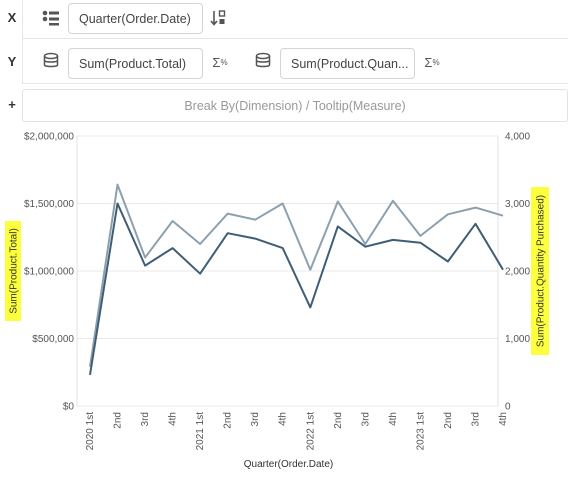  Describe the element at coordinates (49, 204) in the screenshot. I see `left-tick-label: $1,500,000` at that location.